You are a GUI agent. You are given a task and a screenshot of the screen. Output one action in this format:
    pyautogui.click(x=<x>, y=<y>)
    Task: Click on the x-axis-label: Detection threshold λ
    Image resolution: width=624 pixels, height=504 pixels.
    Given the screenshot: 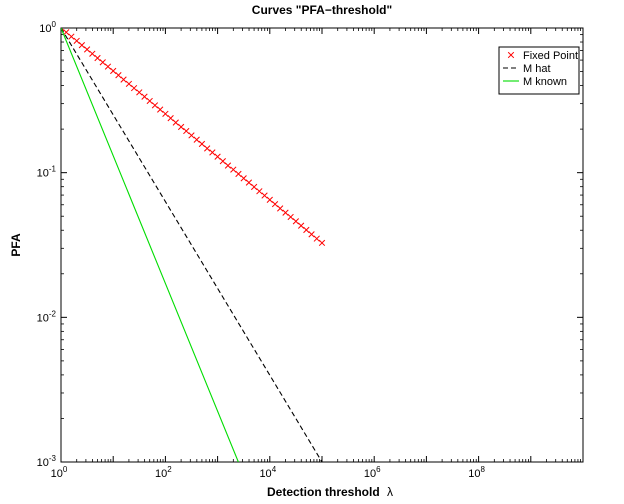 What is the action you would take?
    pyautogui.click(x=330, y=492)
    